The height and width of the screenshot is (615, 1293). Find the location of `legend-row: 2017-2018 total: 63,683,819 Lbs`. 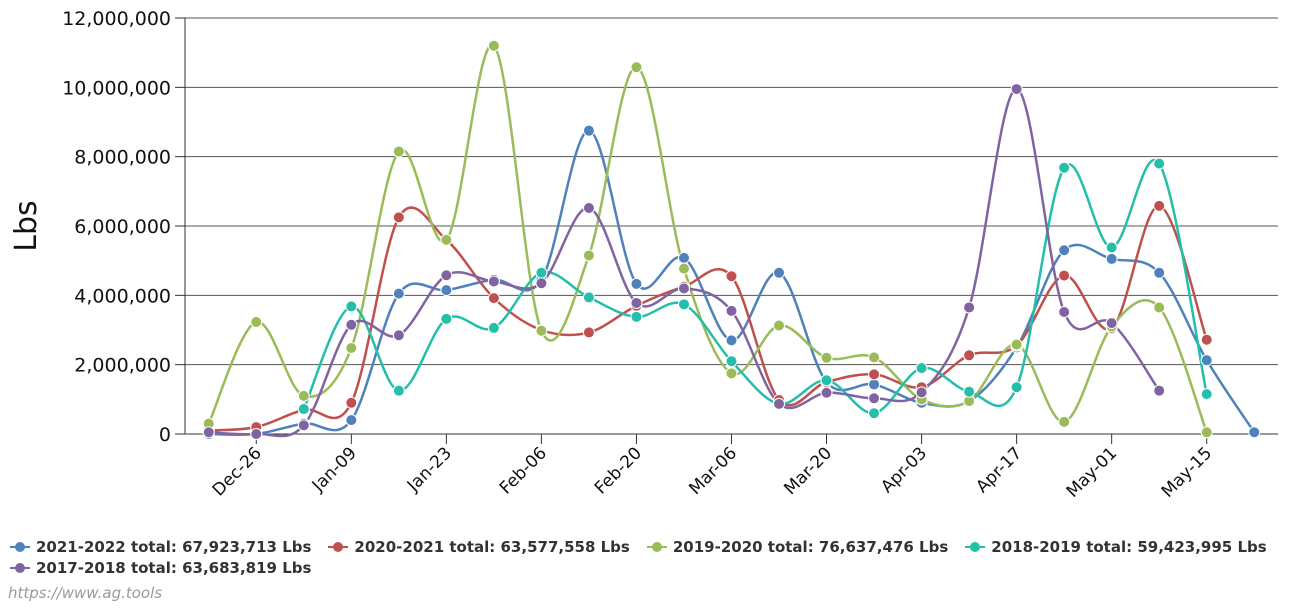

legend-row: 2017-2018 total: 63,683,819 Lbs is located at coordinates (650, 567).